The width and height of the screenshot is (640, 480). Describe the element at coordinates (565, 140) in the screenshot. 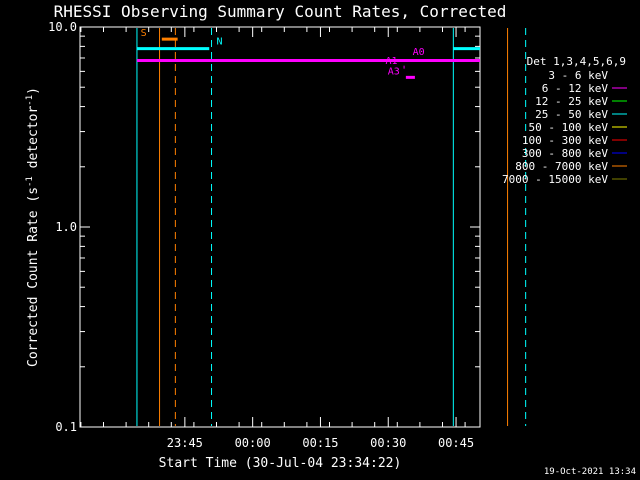

I see `legend-entry-label: 100 - 300 keV` at that location.